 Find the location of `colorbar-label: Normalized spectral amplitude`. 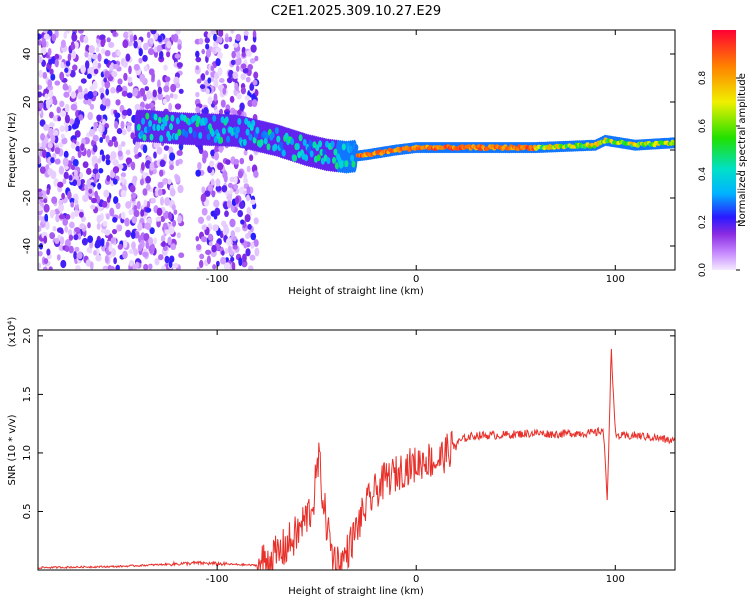

colorbar-label: Normalized spectral amplitude is located at coordinates (742, 150).